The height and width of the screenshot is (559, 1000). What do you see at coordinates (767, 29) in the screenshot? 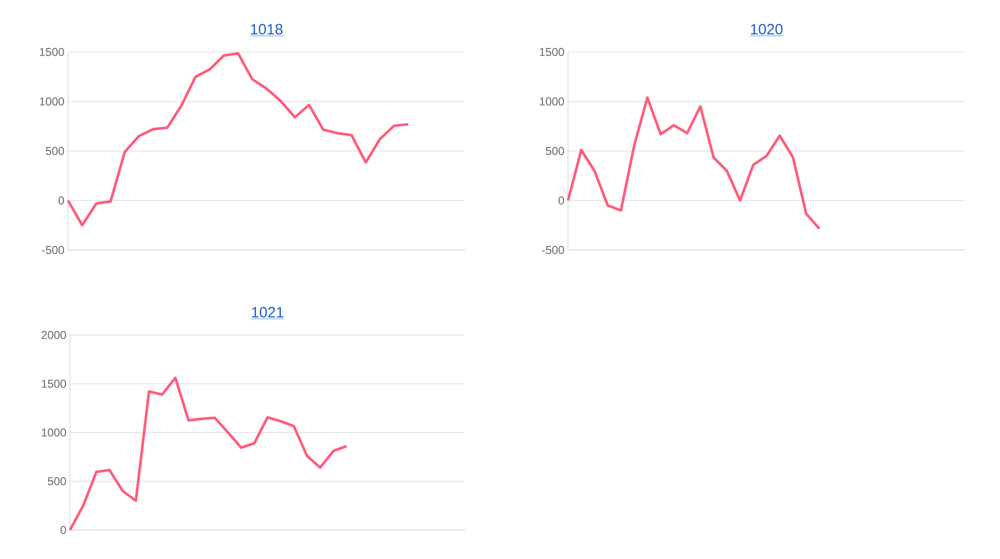
I see `chart-title: 1020` at bounding box center [767, 29].